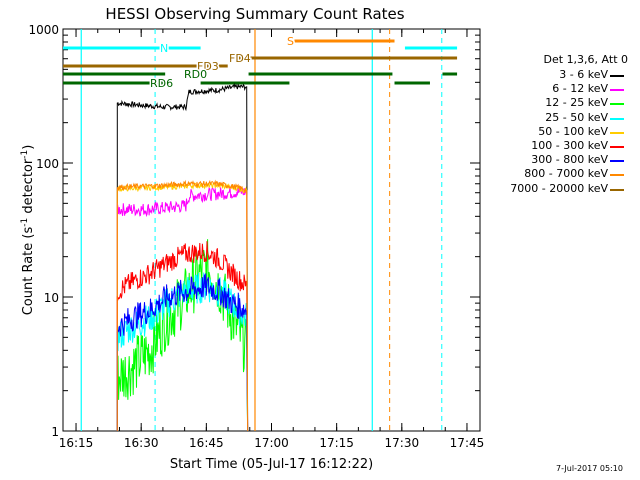 Image resolution: width=640 pixels, height=480 pixels. Describe the element at coordinates (206, 443) in the screenshot. I see `x-tick-label: 16:45` at that location.